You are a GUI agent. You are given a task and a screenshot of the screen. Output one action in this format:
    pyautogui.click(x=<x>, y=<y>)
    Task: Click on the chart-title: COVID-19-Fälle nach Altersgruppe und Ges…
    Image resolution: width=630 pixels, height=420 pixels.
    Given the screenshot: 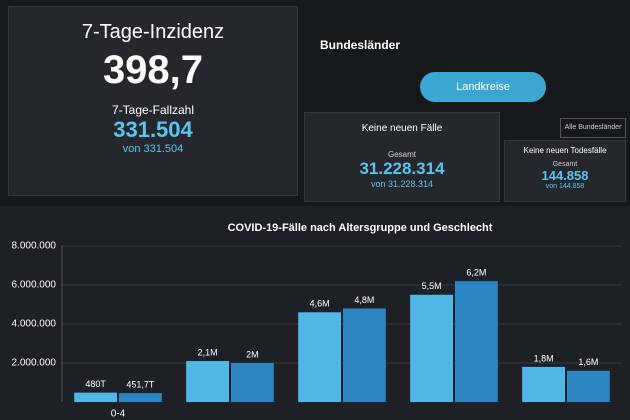 What is the action you would take?
    pyautogui.click(x=360, y=228)
    